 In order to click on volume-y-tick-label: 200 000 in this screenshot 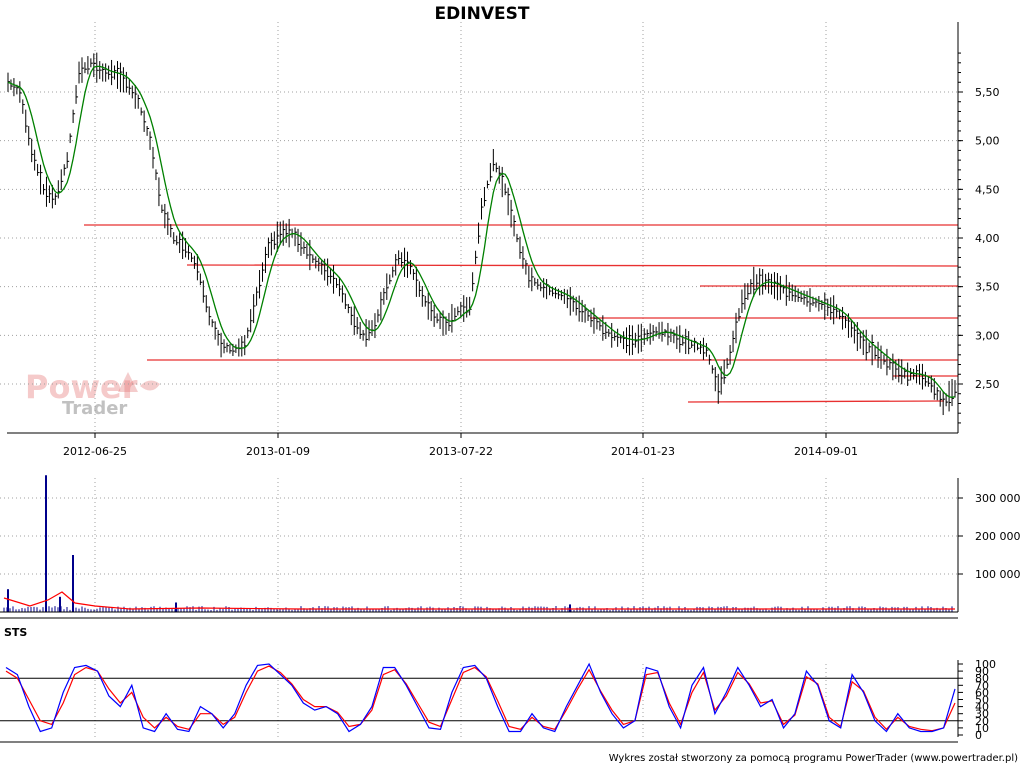, I will do `click(998, 536)`.